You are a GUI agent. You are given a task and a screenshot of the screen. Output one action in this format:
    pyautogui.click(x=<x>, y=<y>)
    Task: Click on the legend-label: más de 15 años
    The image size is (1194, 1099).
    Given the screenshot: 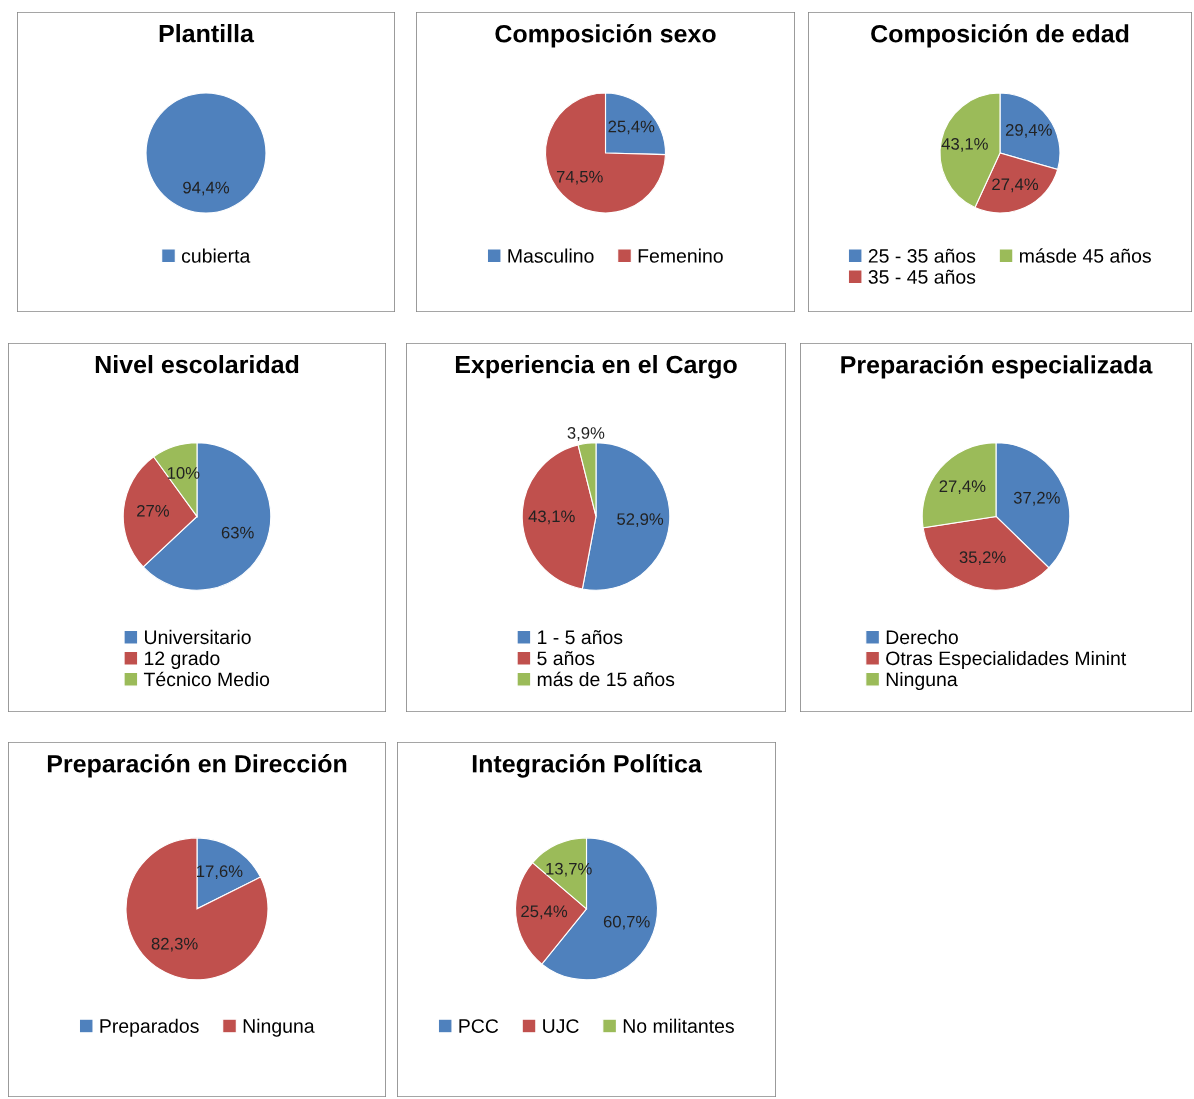 What is the action you would take?
    pyautogui.click(x=606, y=679)
    